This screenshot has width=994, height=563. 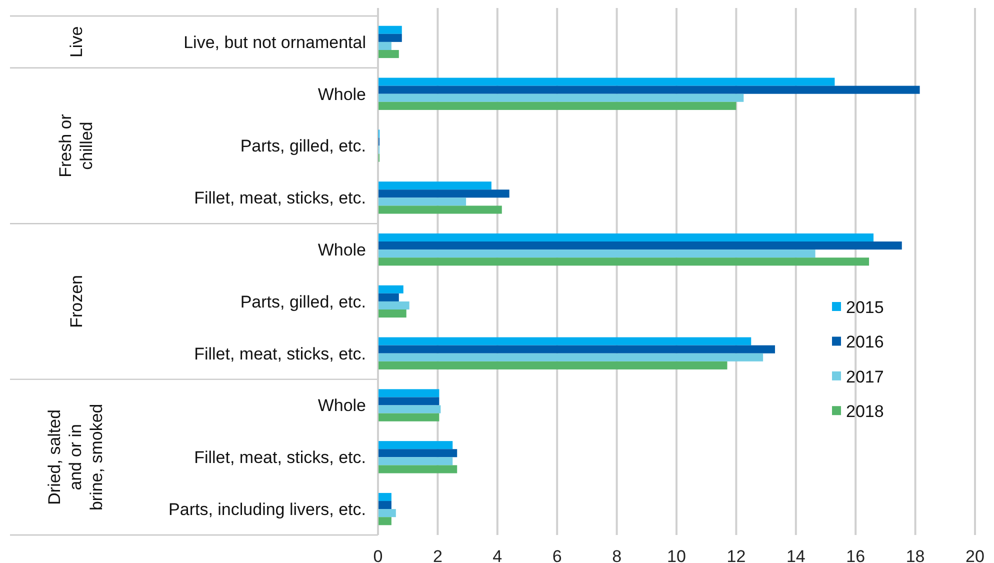 I want to click on x-tick-label: 16, so click(x=856, y=555).